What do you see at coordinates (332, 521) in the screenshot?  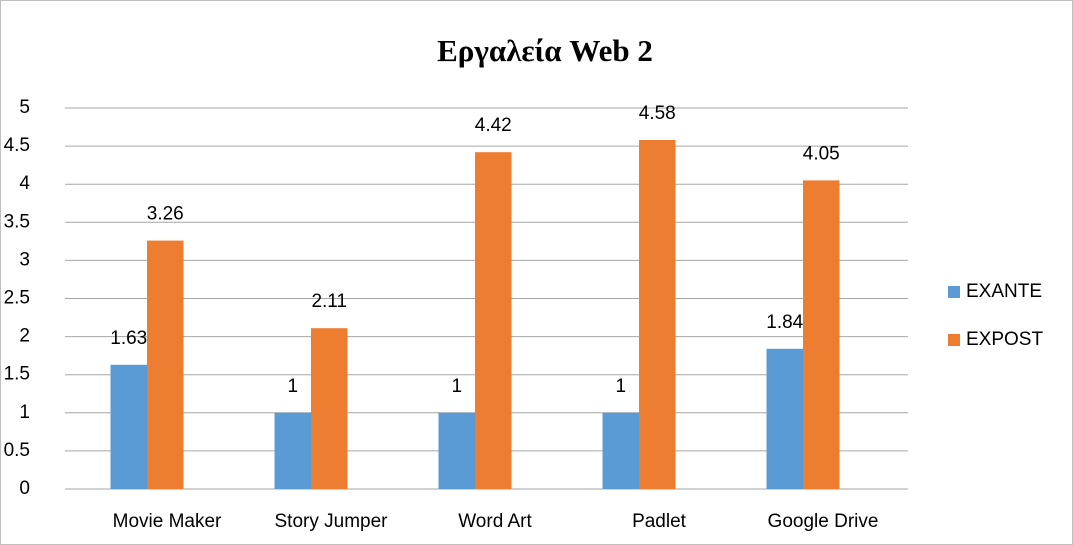 I see `x-tick-label: Story Jumper` at bounding box center [332, 521].